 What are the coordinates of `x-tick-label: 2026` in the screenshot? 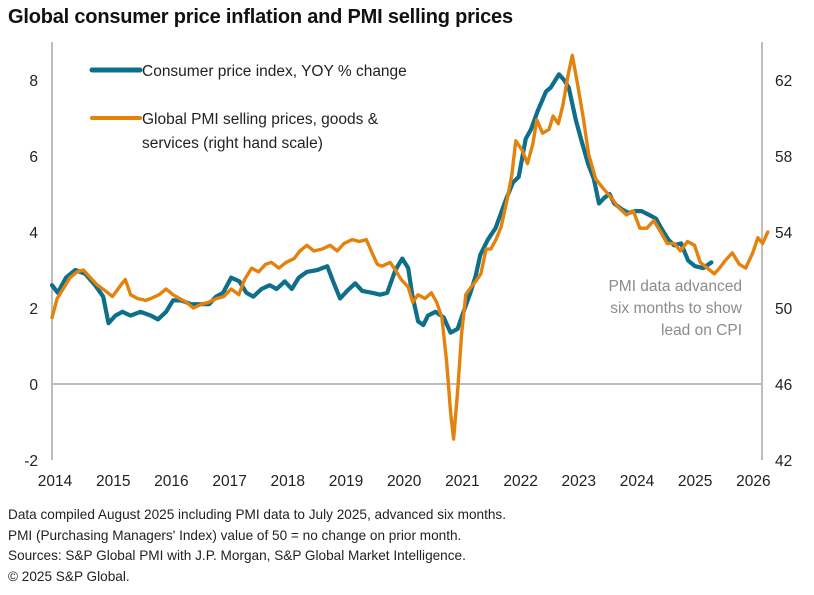 It's located at (753, 481).